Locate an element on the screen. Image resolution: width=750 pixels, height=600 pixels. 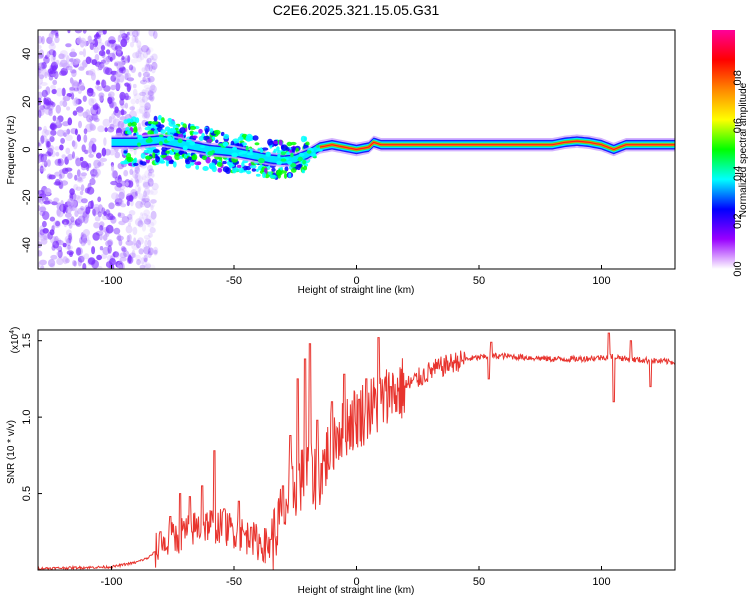
y-tick-label: -20 is located at coordinates (27, 197).